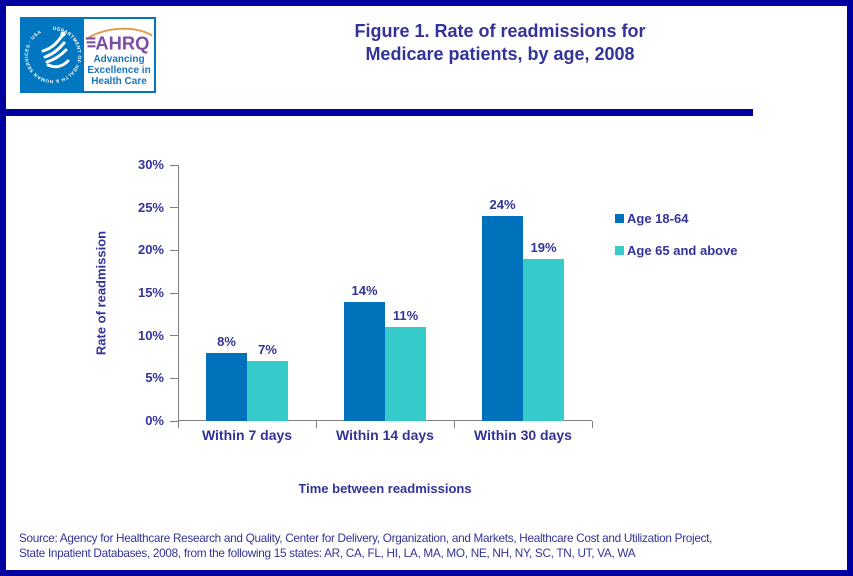 This screenshot has height=576, width=853. What do you see at coordinates (500, 54) in the screenshot?
I see `figure-title-line2: Medicare patients, by age, 2008` at bounding box center [500, 54].